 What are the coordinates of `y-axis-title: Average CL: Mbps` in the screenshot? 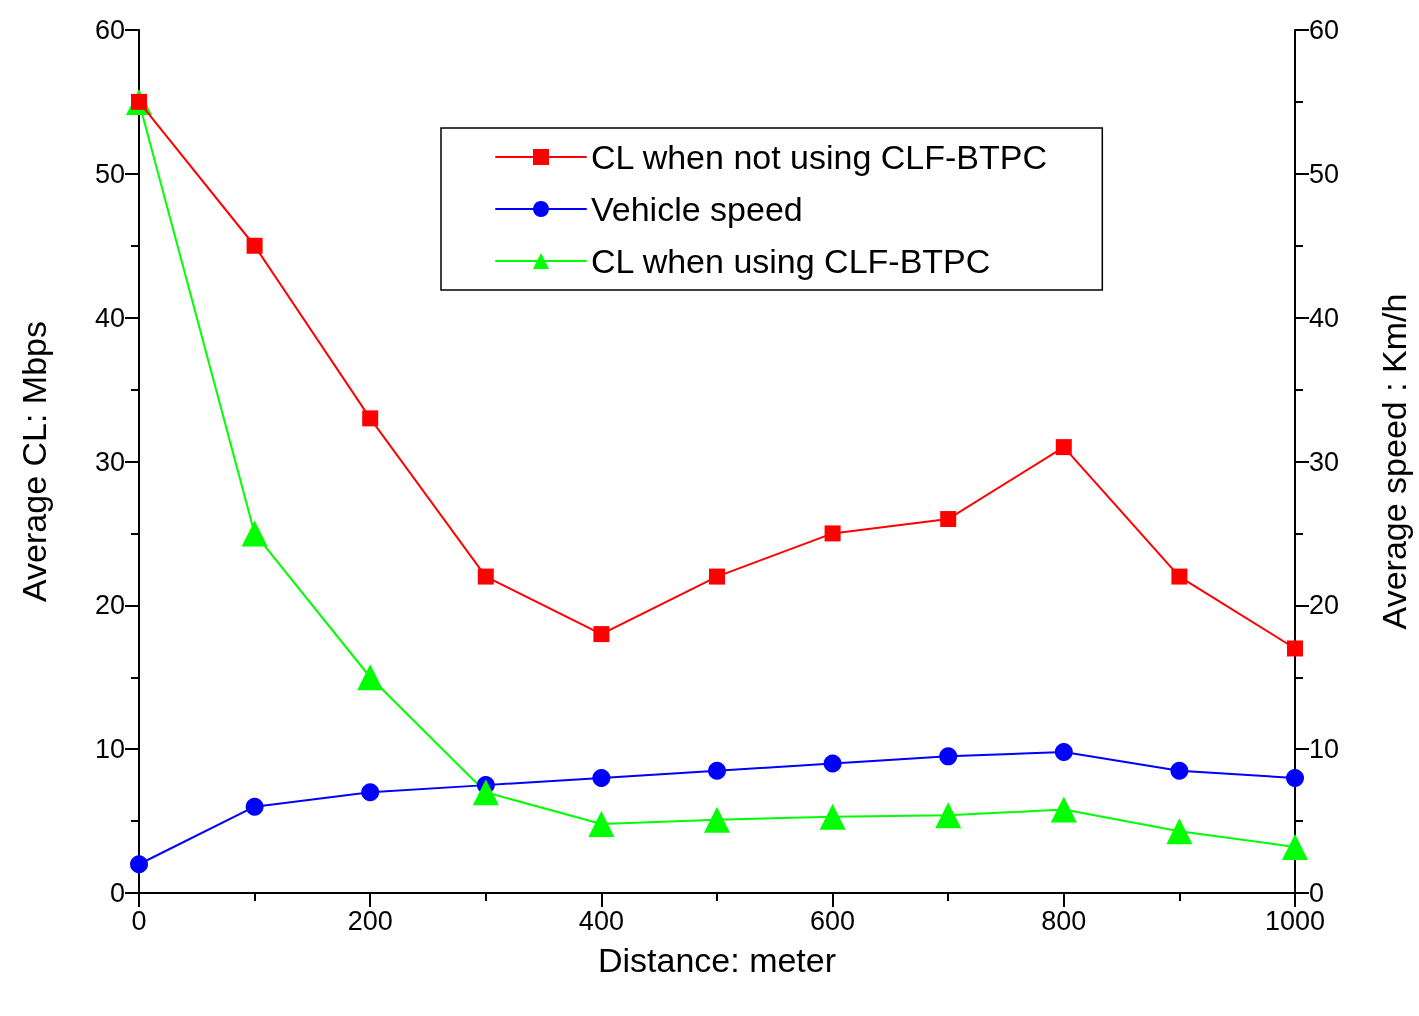 It's located at (34, 461).